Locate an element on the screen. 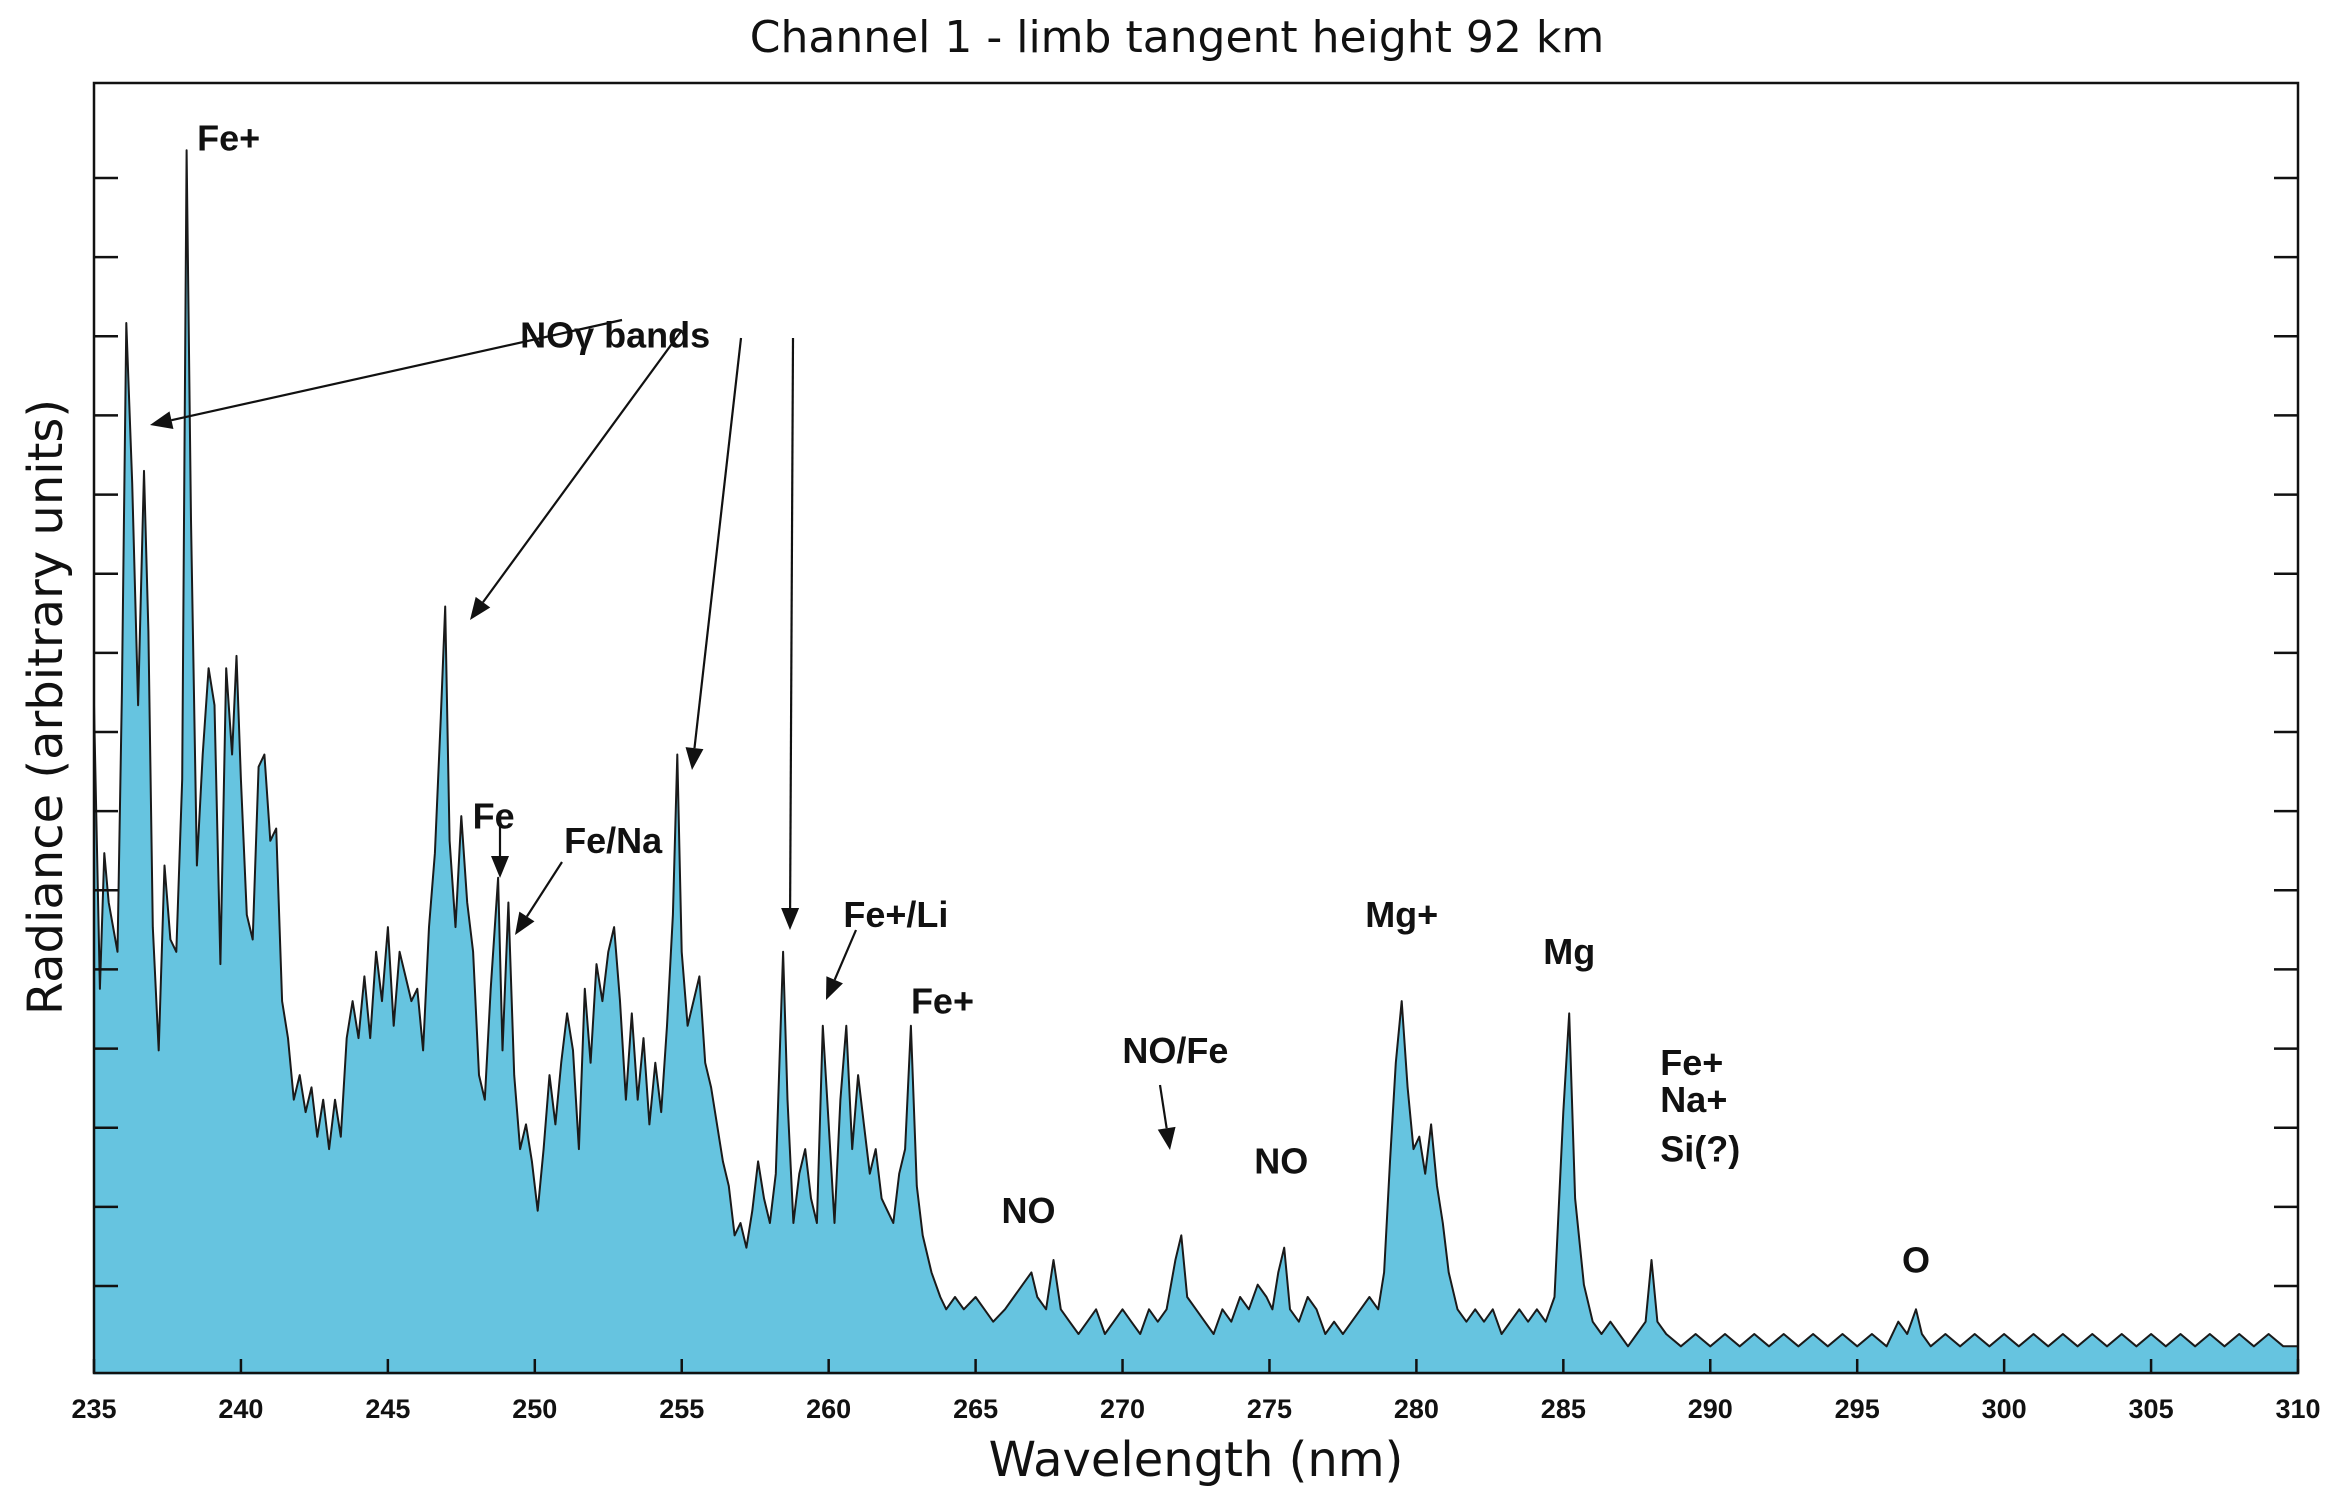 The image size is (2349, 1500). chart-title: Channel 1 - limb tangent height 92 km is located at coordinates (1177, 37).